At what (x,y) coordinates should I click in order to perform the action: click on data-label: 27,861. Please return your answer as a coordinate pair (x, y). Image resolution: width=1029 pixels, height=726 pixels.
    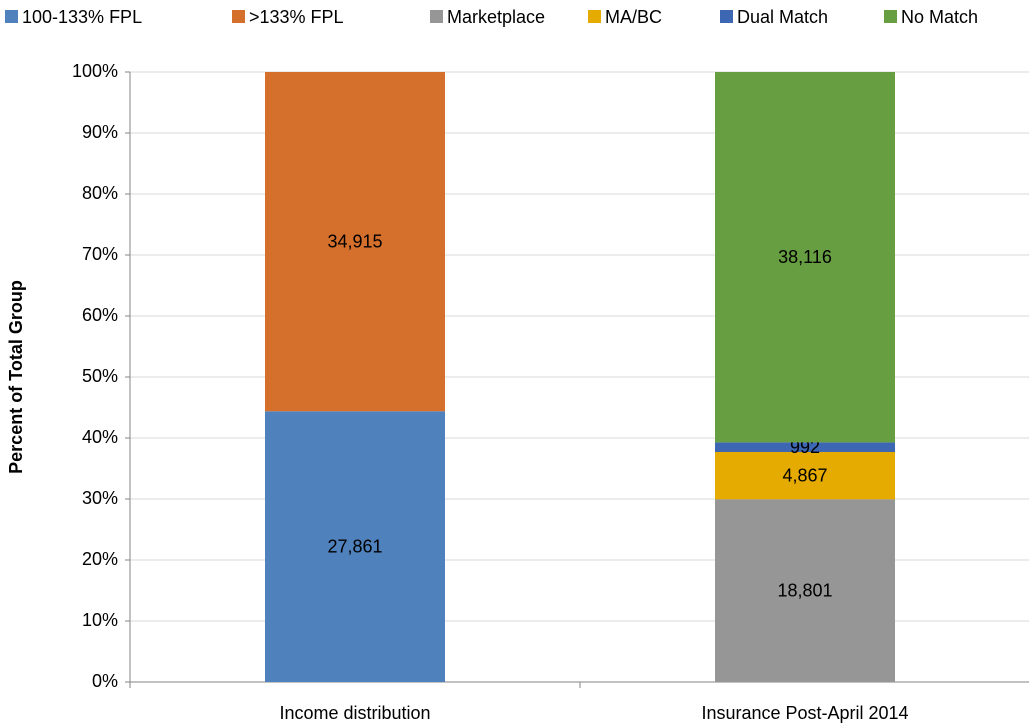
    Looking at the image, I should click on (354, 546).